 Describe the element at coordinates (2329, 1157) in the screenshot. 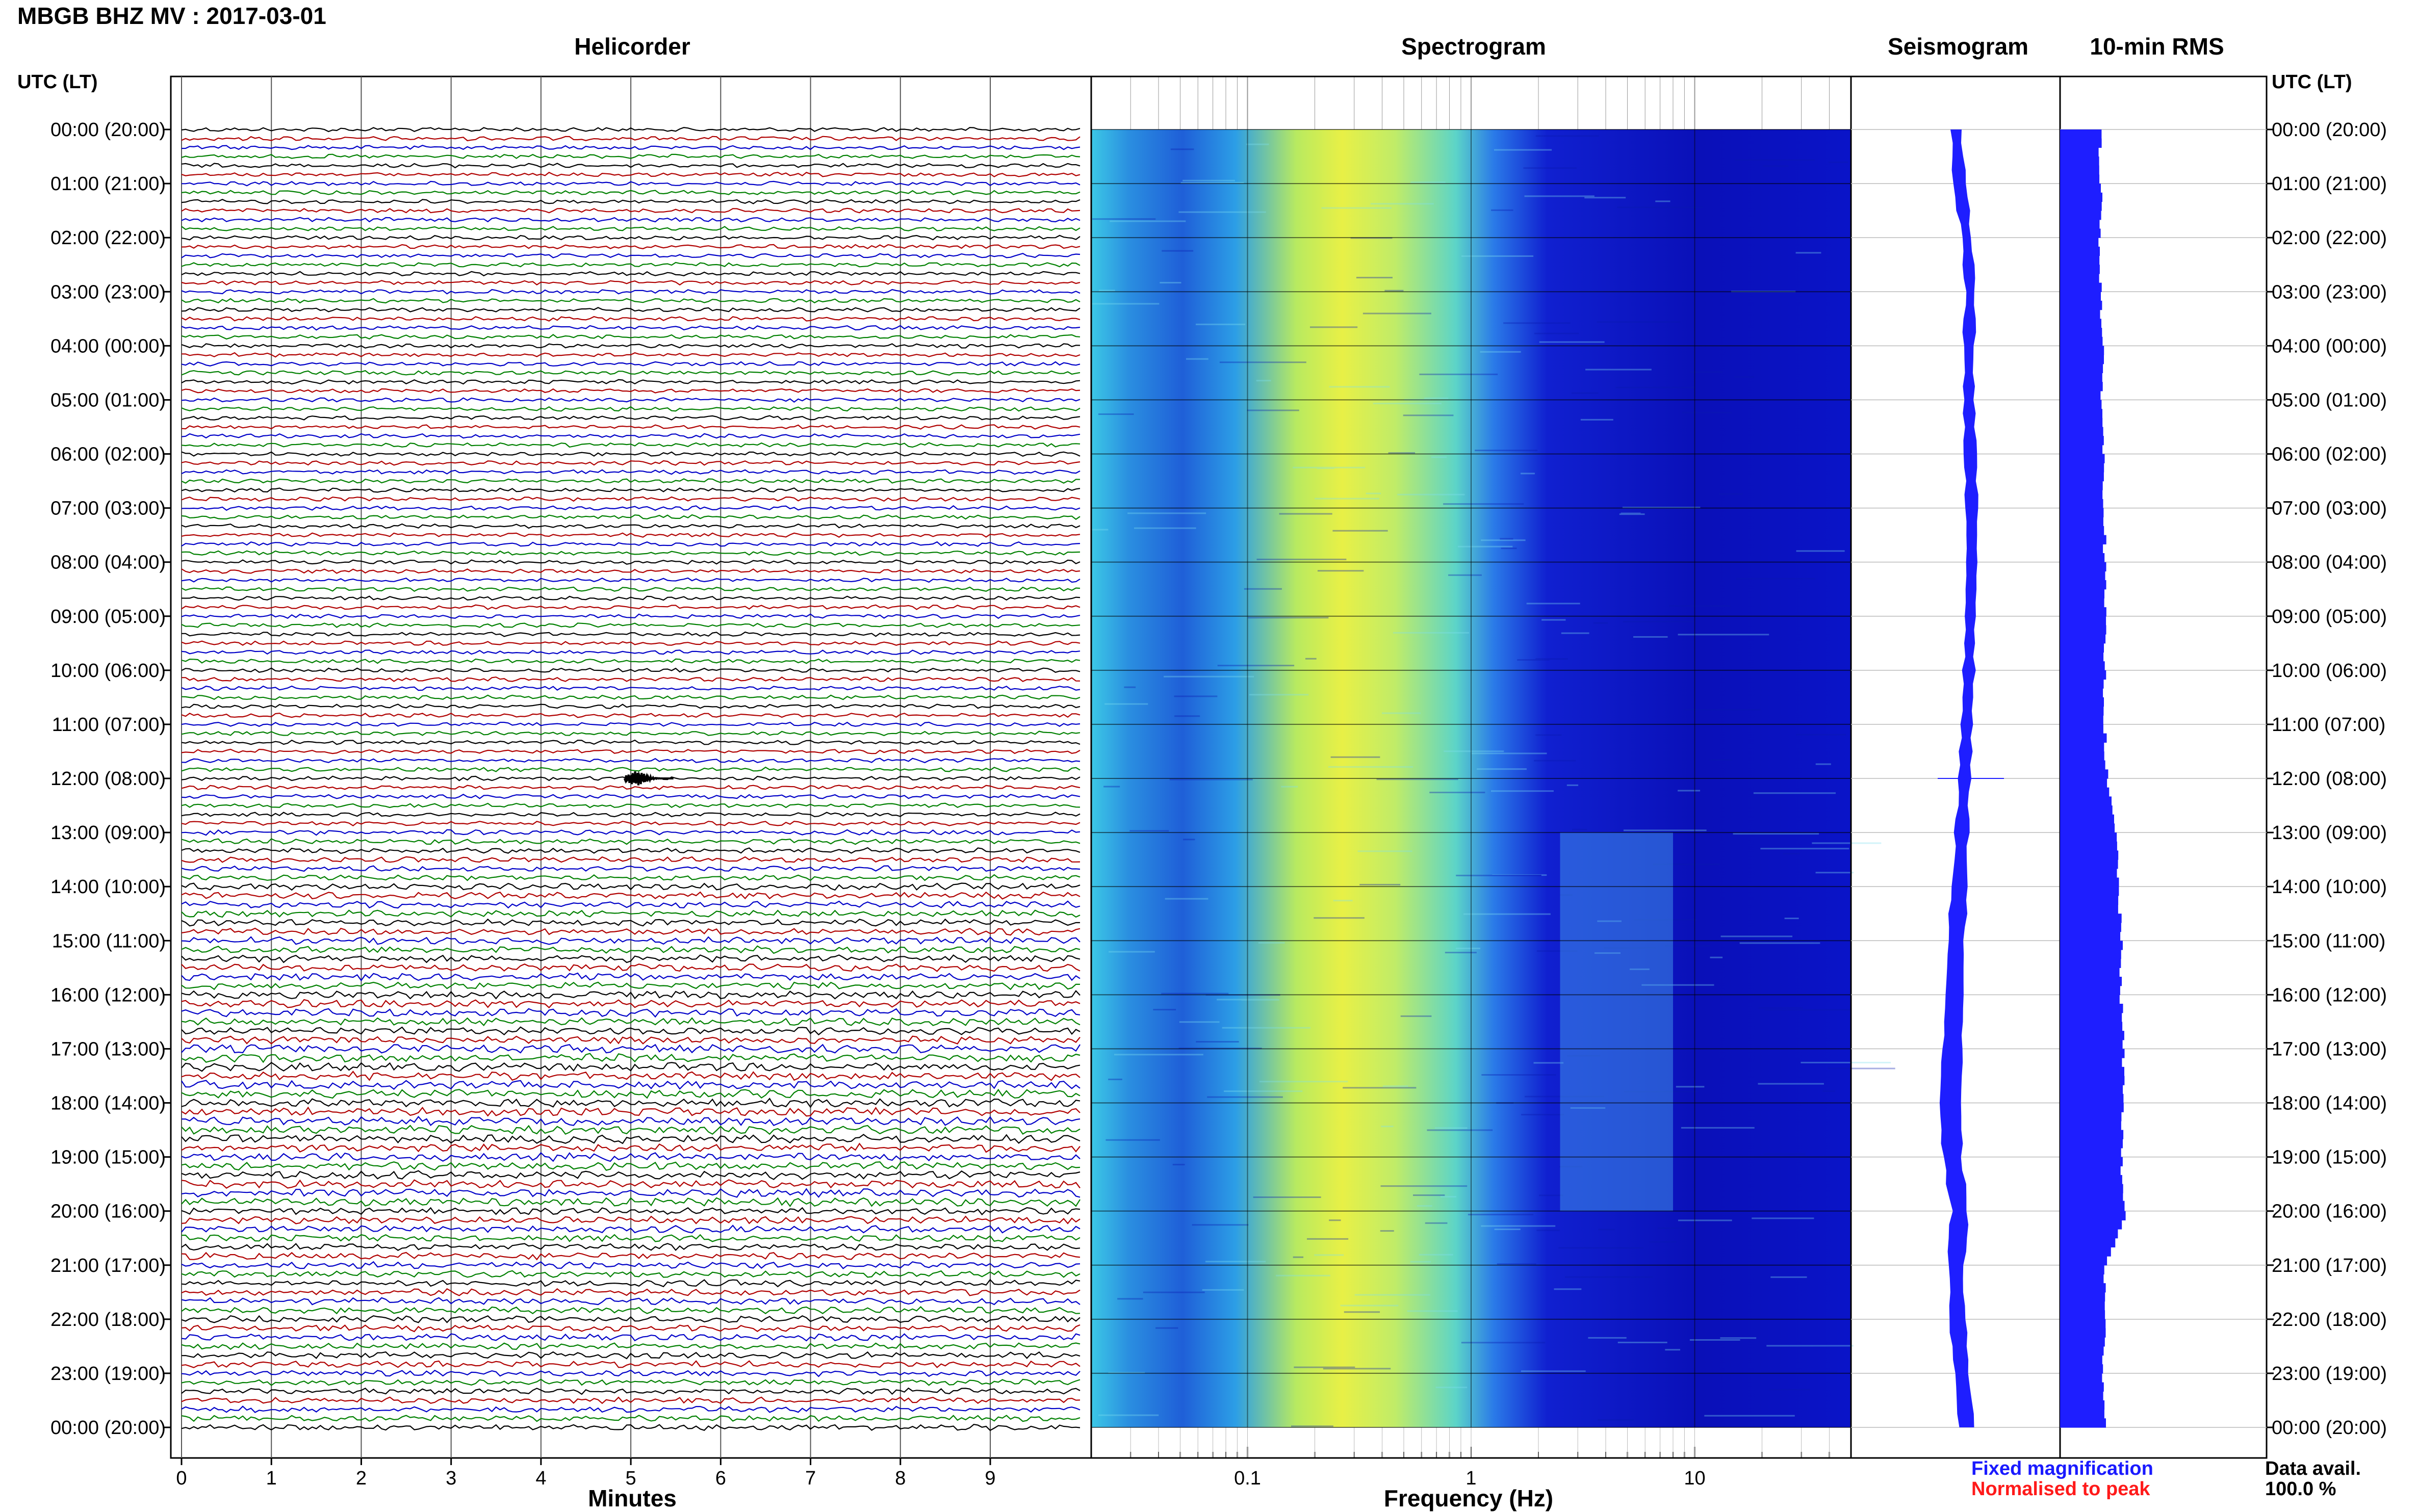

I see `hour-label-right: 19:00 (15:00)` at that location.